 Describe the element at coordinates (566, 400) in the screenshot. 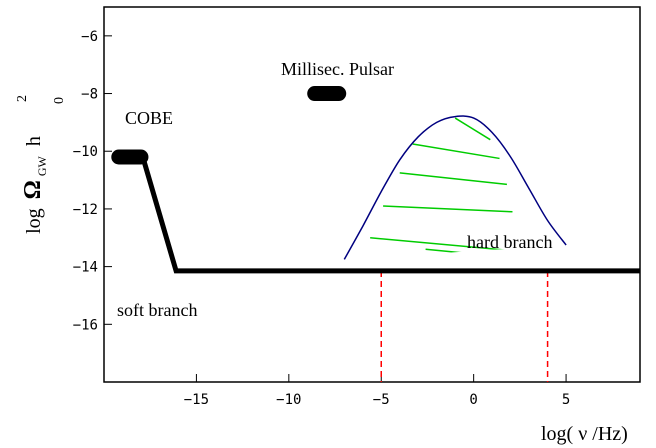

I see `x-tick-label: 5` at that location.